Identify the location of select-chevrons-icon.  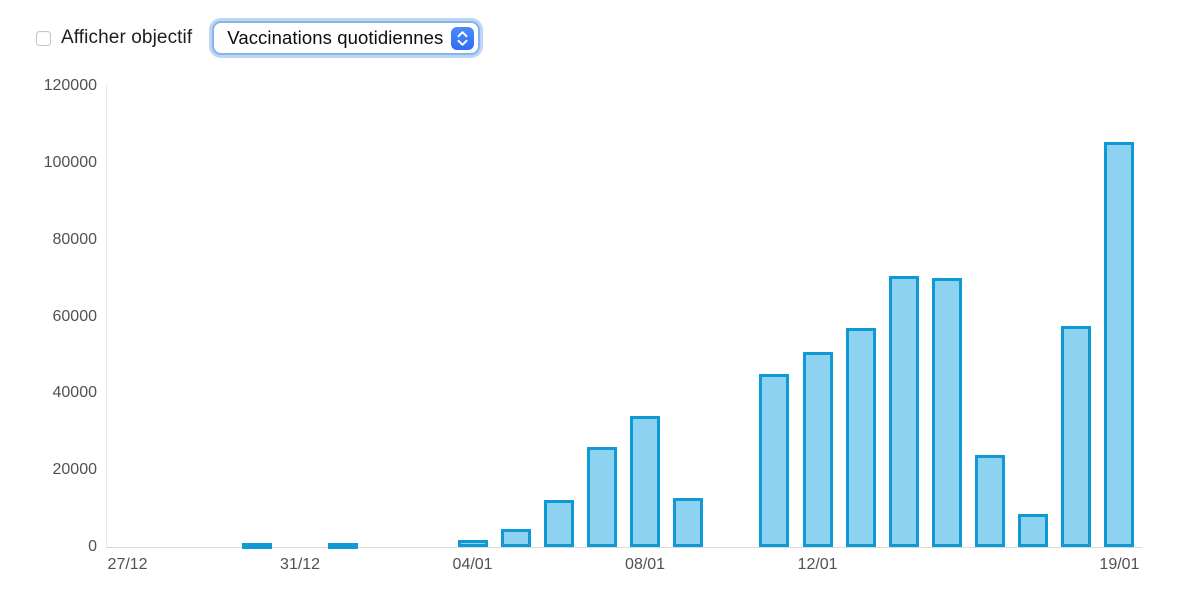
(463, 38).